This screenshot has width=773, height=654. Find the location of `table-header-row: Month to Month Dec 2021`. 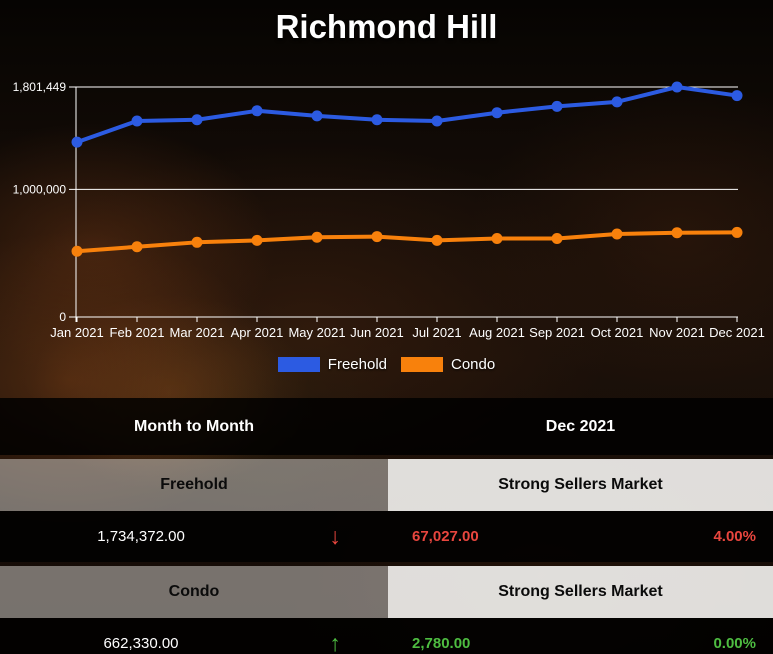

table-header-row: Month to Month Dec 2021 is located at coordinates (386, 426).